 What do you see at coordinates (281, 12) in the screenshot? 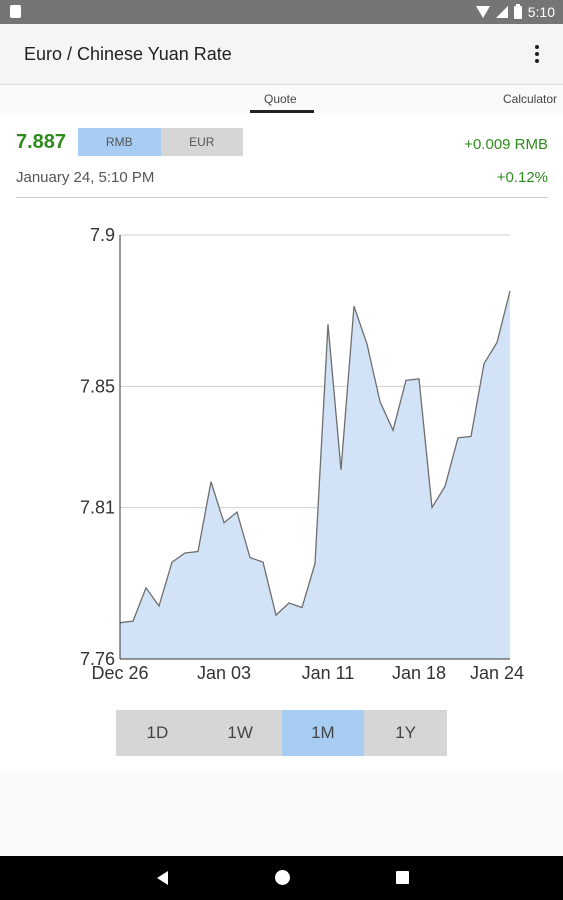
I see `status-bar: 5:10` at bounding box center [281, 12].